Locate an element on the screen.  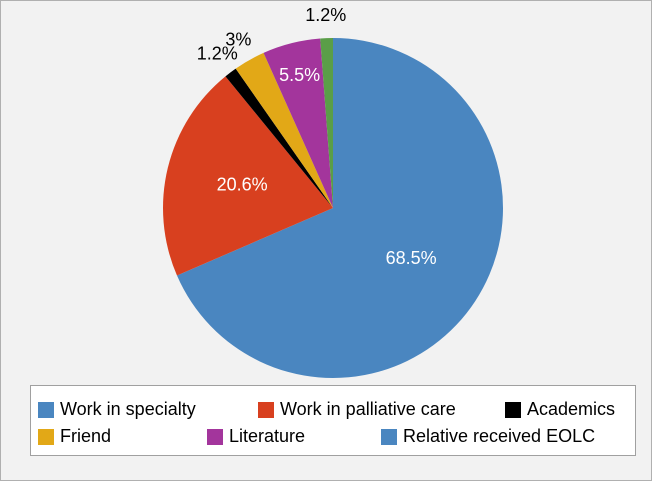
legend-label: Work in specialty is located at coordinates (128, 409).